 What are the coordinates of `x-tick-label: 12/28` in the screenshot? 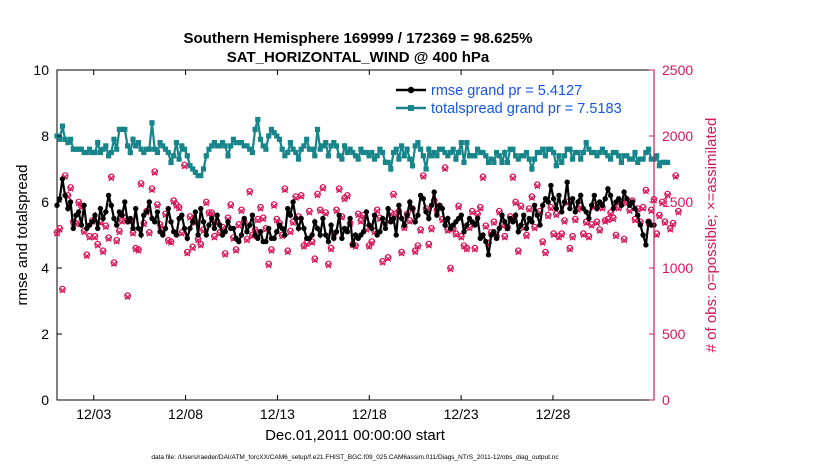 It's located at (552, 414).